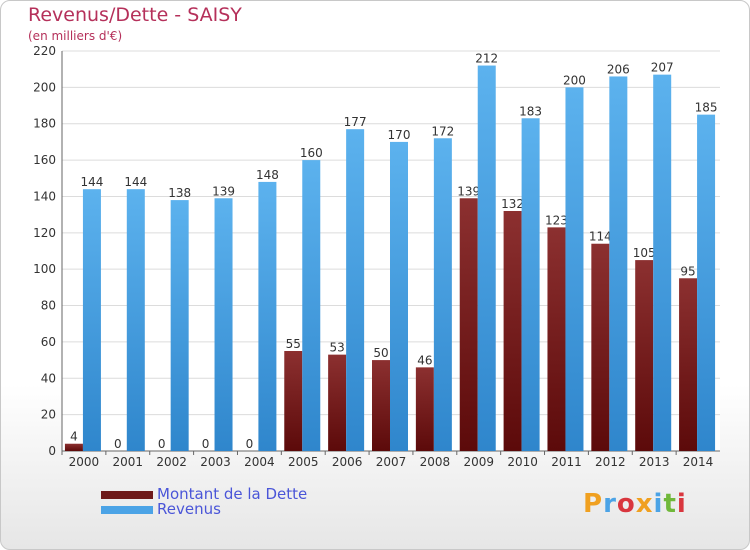  What do you see at coordinates (128, 462) in the screenshot?
I see `x-tick-label: 2001` at bounding box center [128, 462].